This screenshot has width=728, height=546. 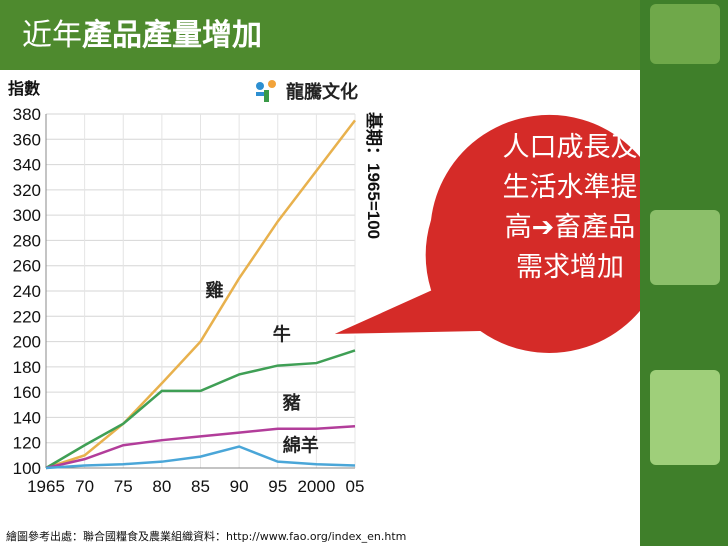 I want to click on slide-title: 近年產品產量增加, so click(x=142, y=32).